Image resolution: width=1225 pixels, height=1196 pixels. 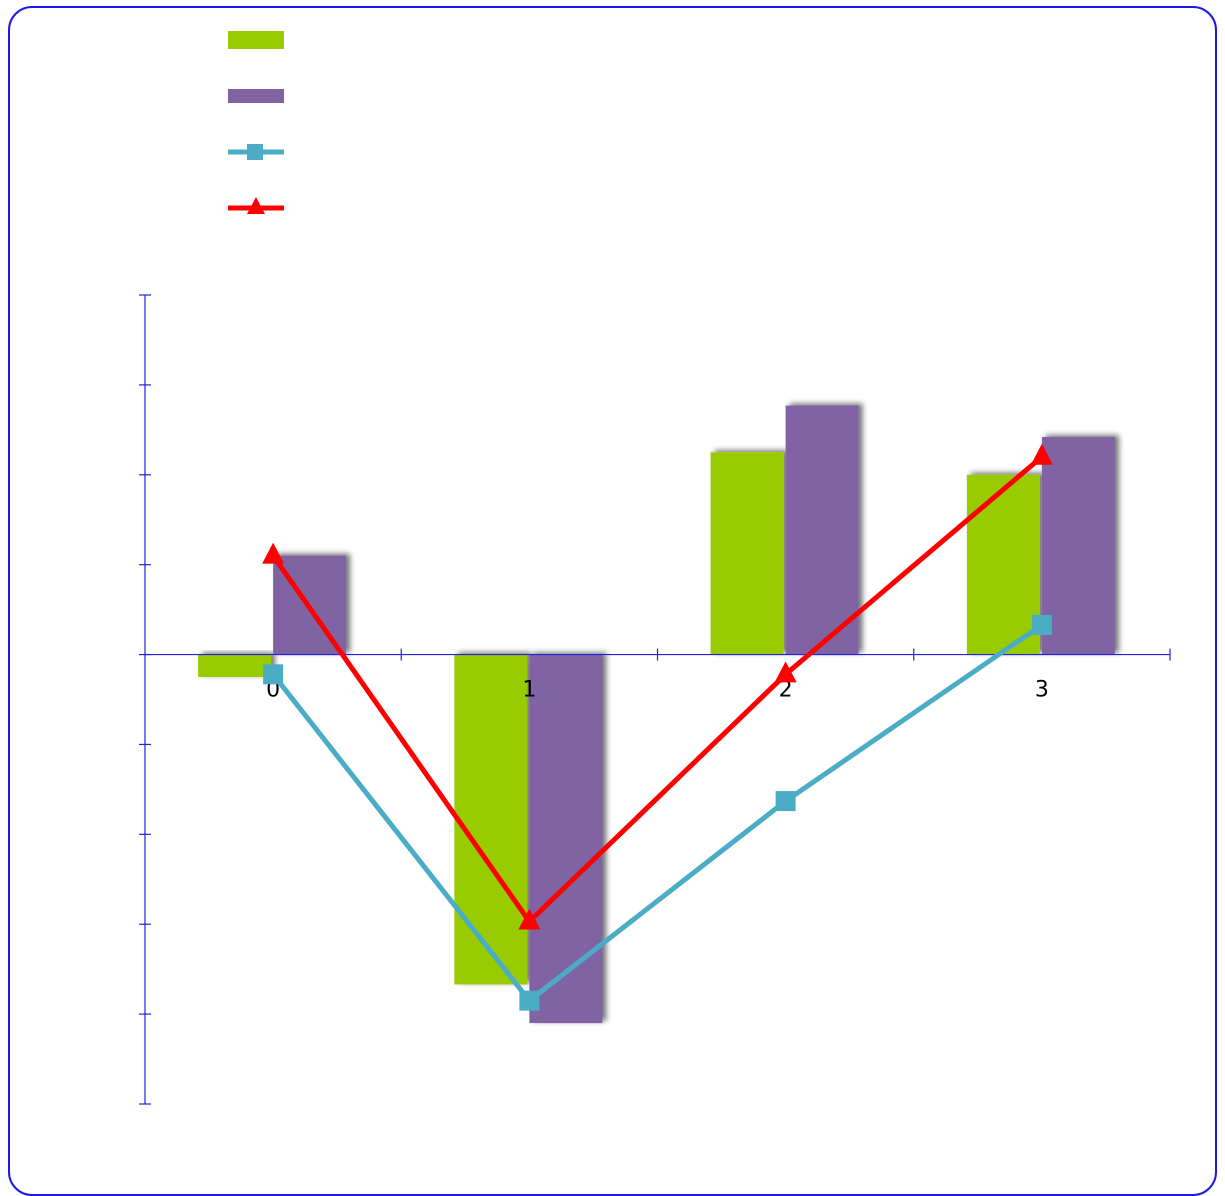 I want to click on legend-swatch-series2, so click(x=256, y=96).